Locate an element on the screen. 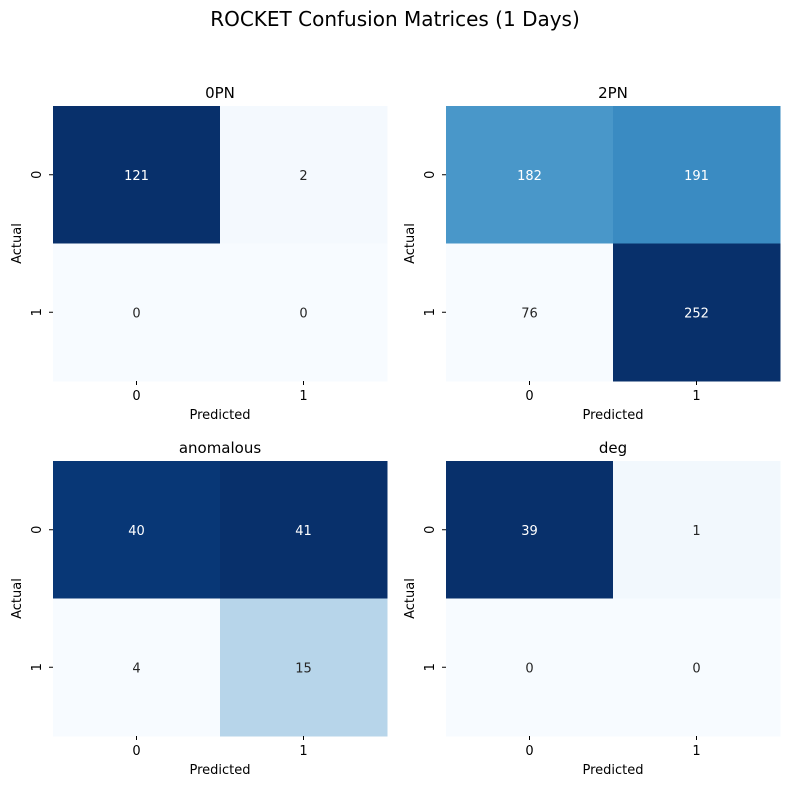 This screenshot has width=790, height=789. cell-value-label: 121 is located at coordinates (136, 176).